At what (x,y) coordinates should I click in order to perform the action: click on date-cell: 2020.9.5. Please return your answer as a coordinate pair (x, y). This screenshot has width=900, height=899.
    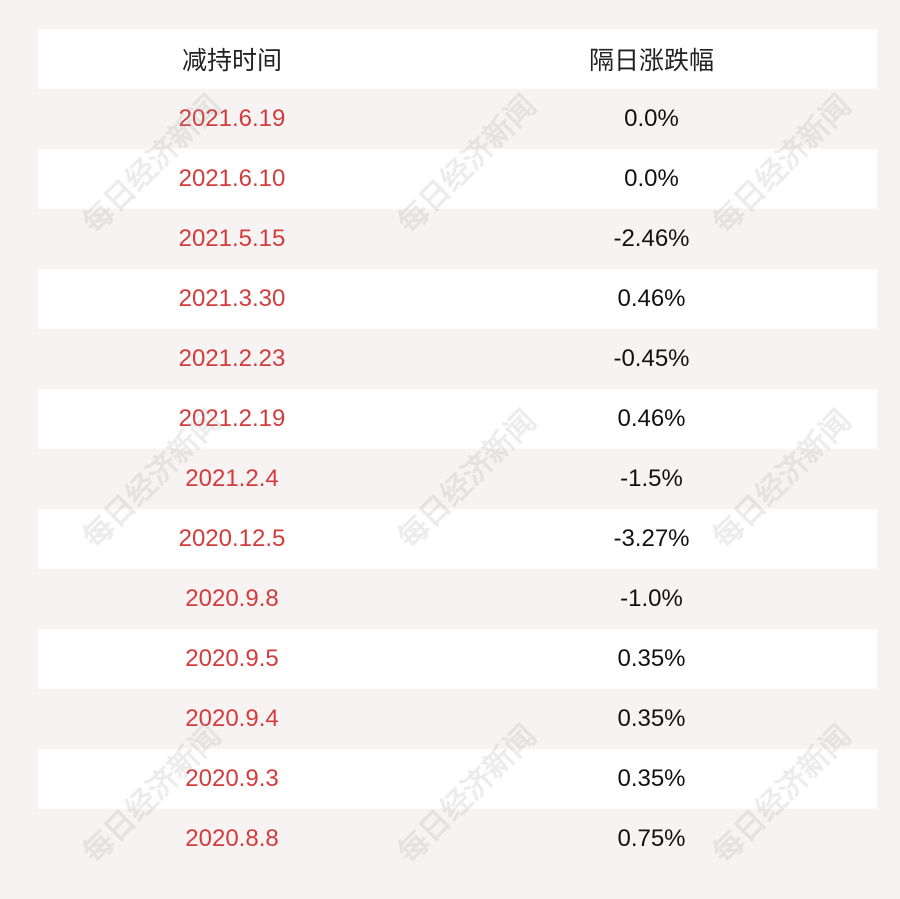
    Looking at the image, I should click on (232, 658).